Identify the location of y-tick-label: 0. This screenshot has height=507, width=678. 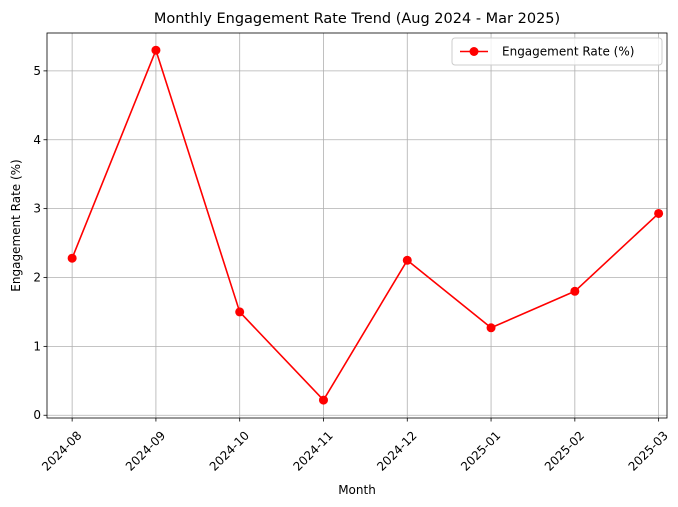
(37, 415).